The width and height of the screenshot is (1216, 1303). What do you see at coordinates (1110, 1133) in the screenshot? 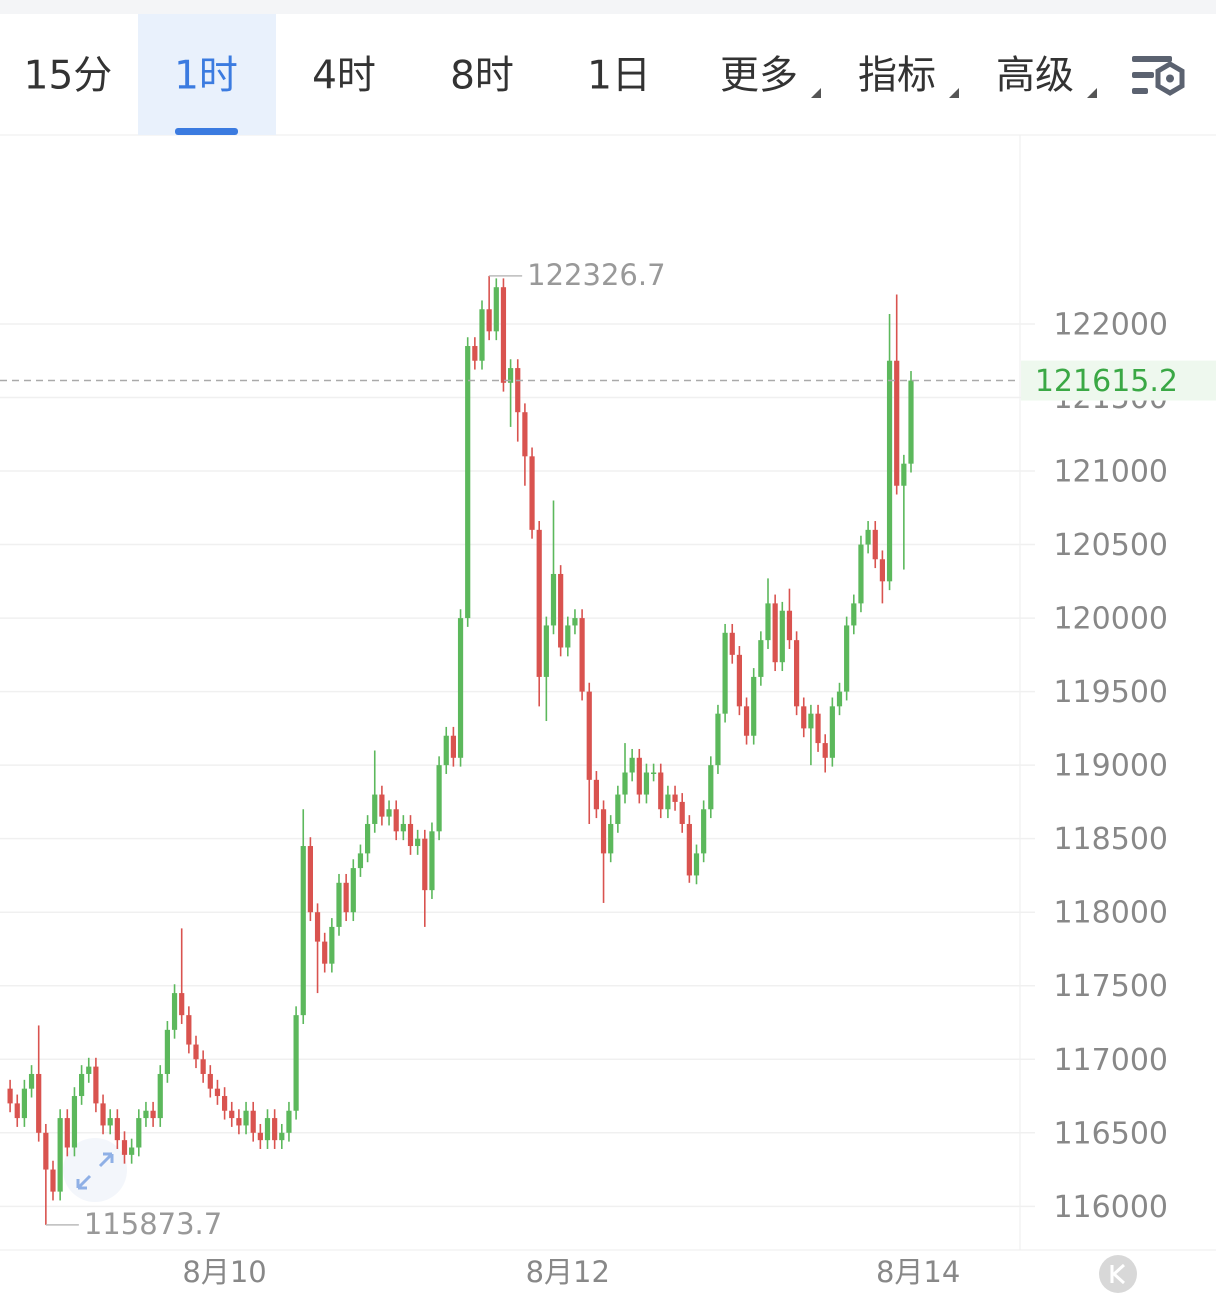
I see `y-tick-label: 116500` at bounding box center [1110, 1133].